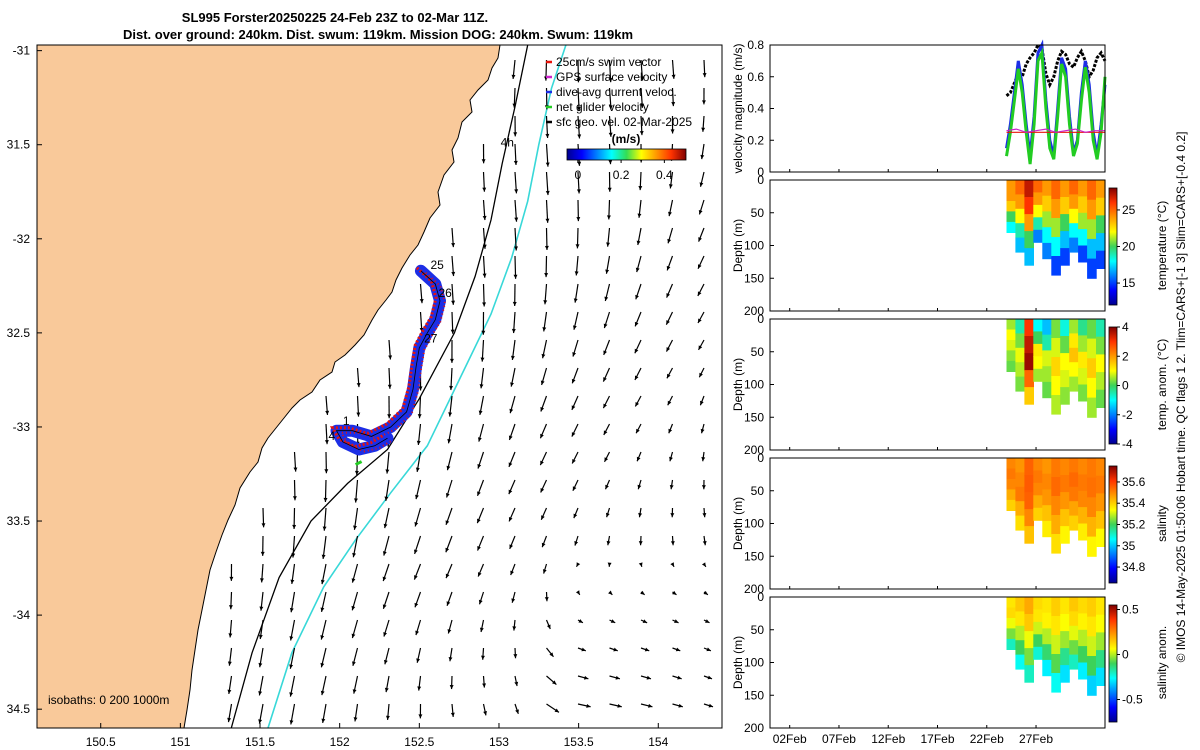 The image size is (1200, 750). Describe the element at coordinates (1125, 386) in the screenshot. I see `colorbar-tick-label: 0` at that location.